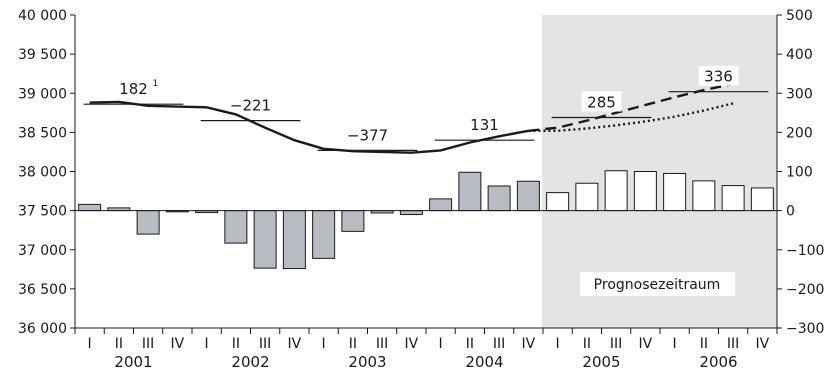 Image resolution: width=830 pixels, height=369 pixels. What do you see at coordinates (90, 344) in the screenshot?
I see `quarter-label-0: I` at bounding box center [90, 344].